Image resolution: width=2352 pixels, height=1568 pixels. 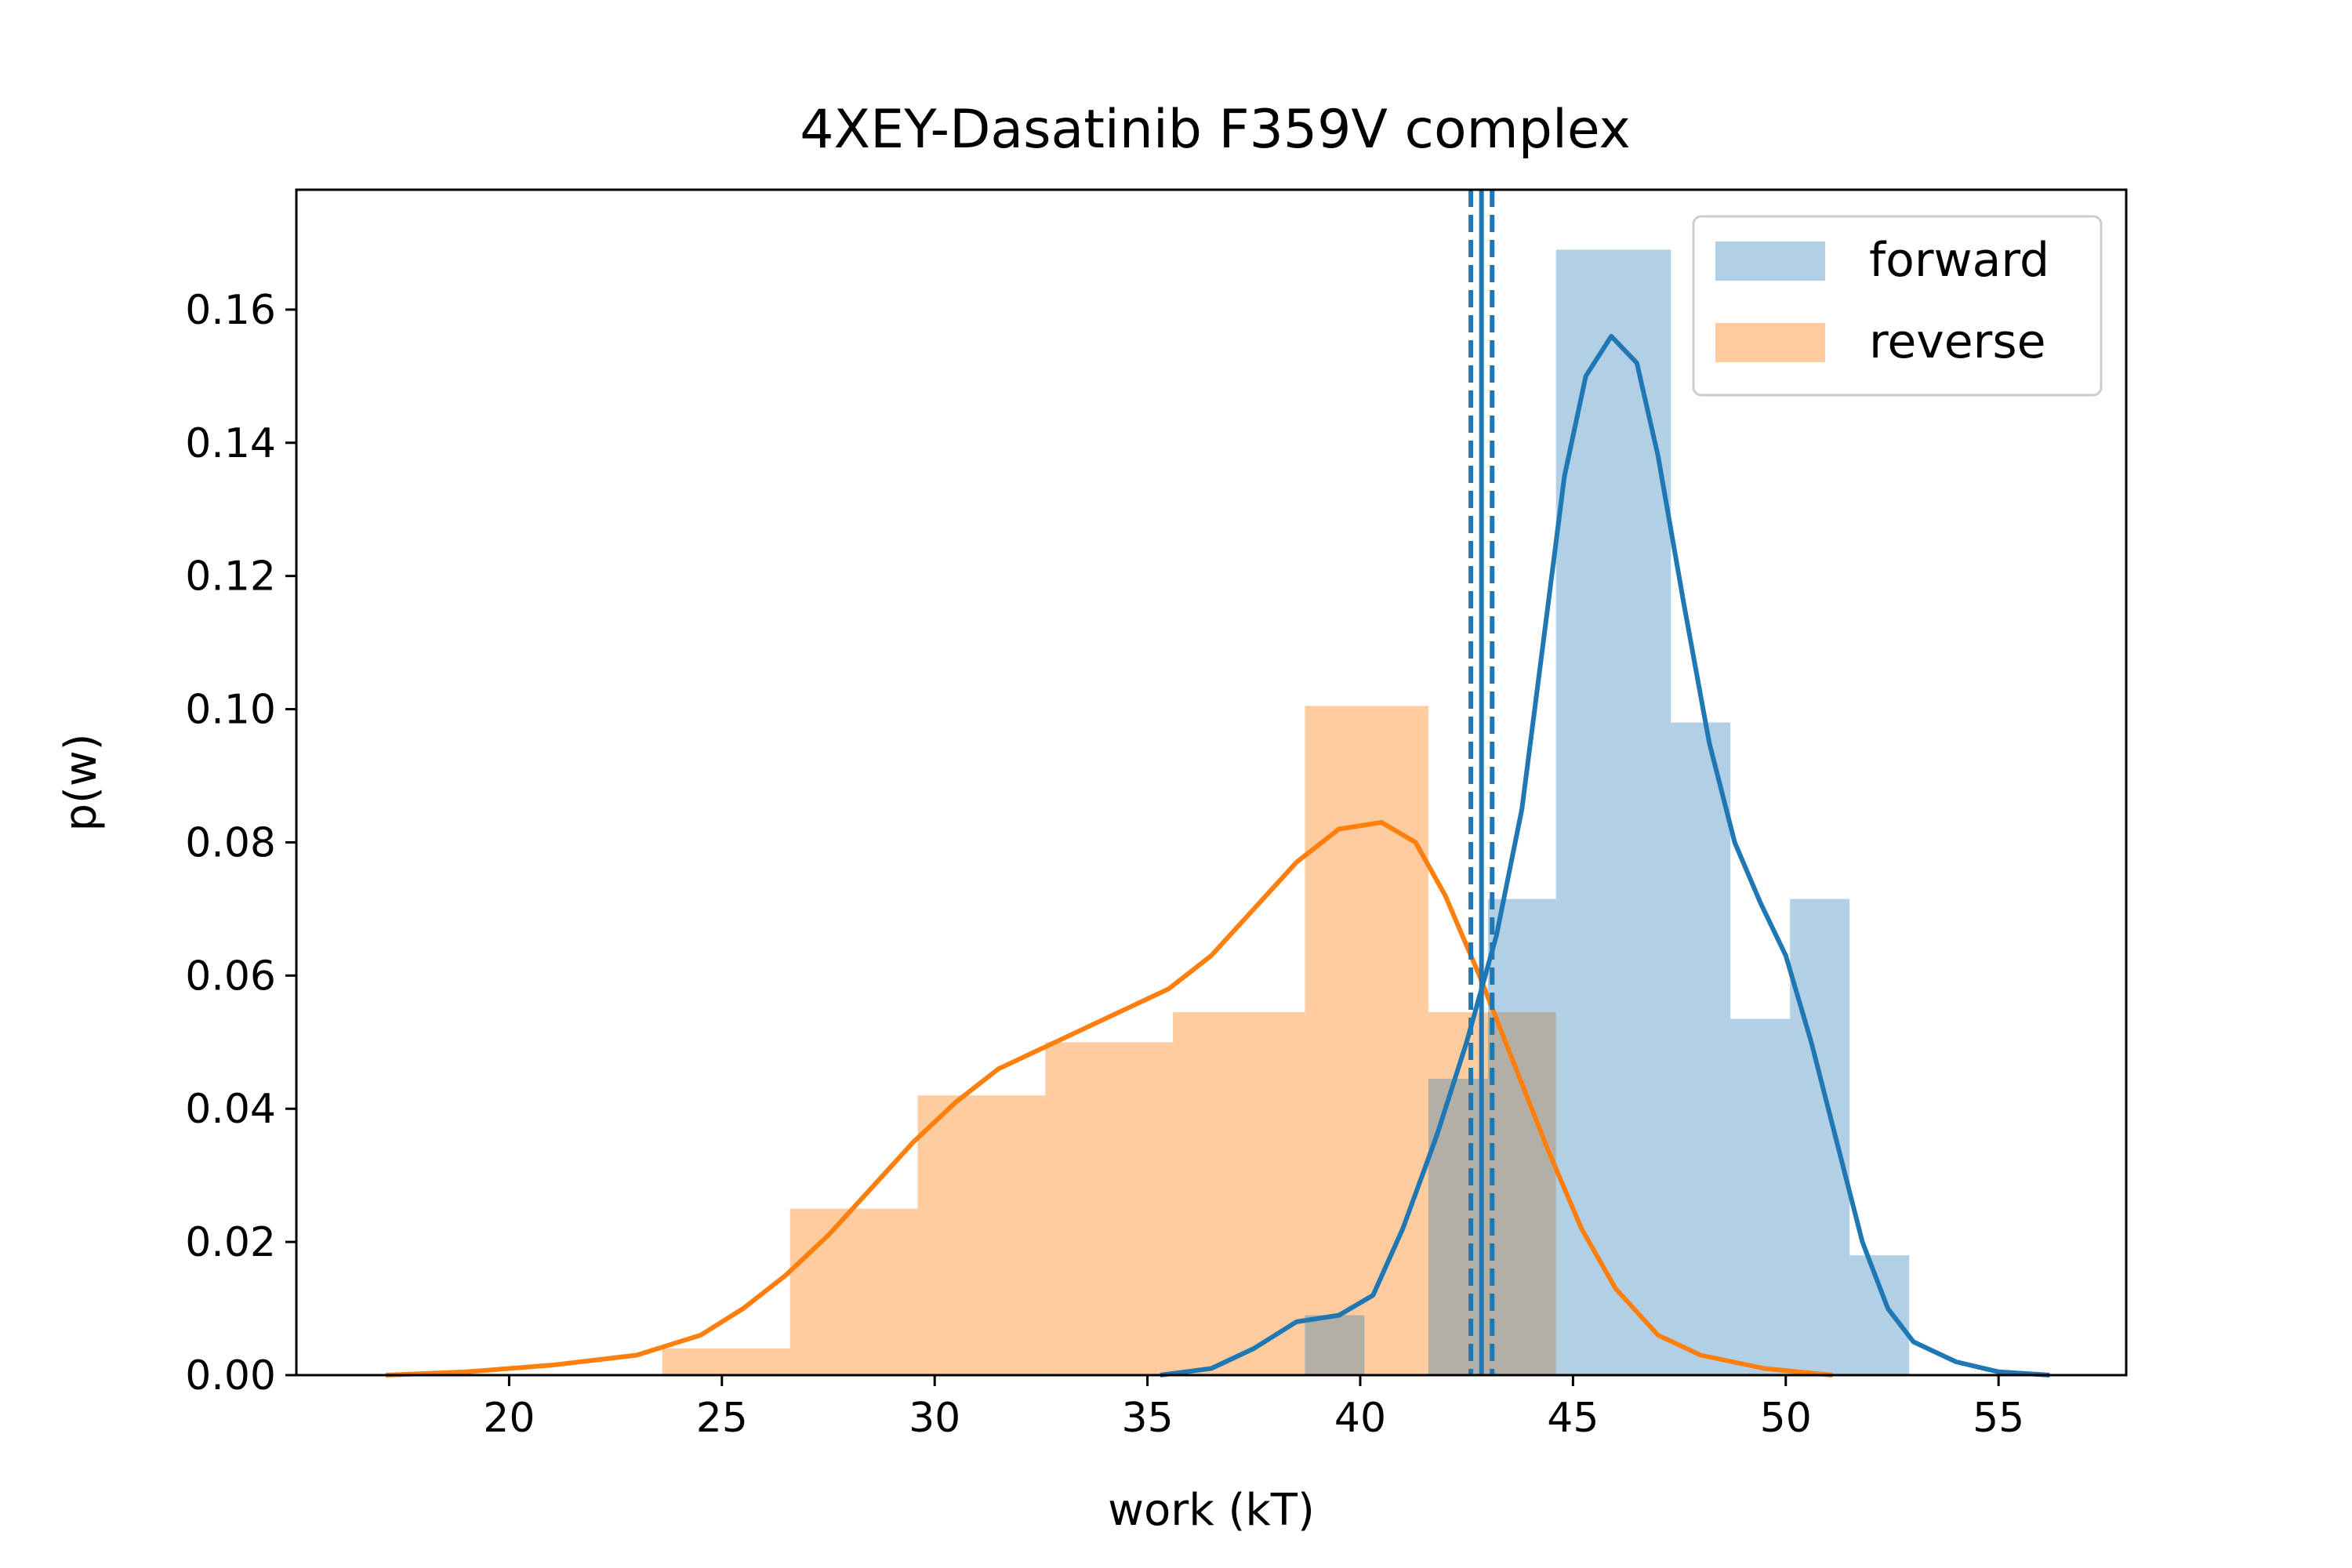 I want to click on x-tick-label: 20, so click(x=509, y=1418).